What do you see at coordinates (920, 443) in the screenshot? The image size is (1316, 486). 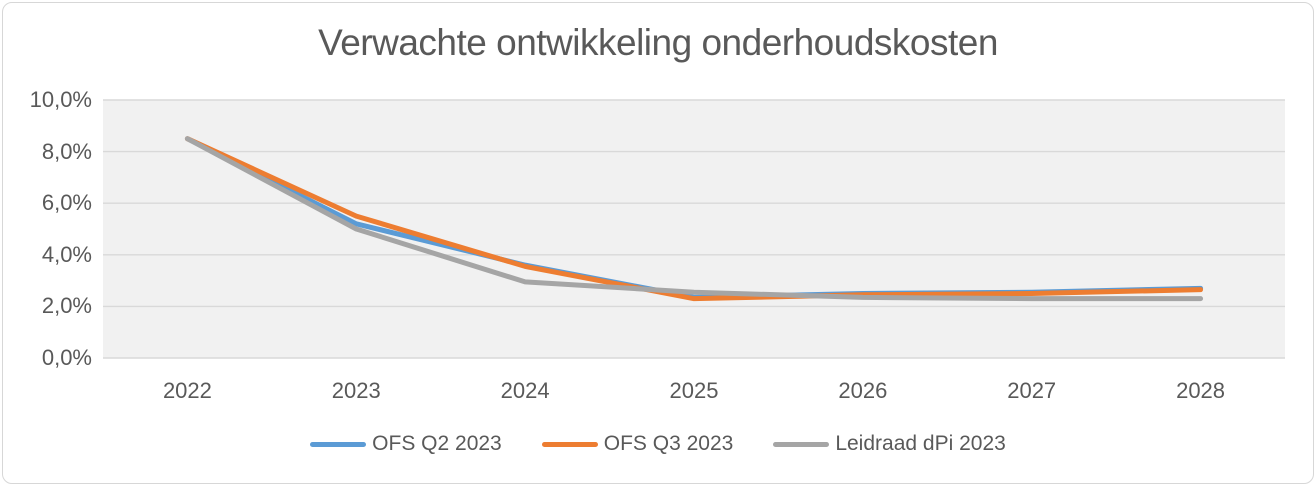 I see `legend-label: Leidraad dPi 2023` at bounding box center [920, 443].